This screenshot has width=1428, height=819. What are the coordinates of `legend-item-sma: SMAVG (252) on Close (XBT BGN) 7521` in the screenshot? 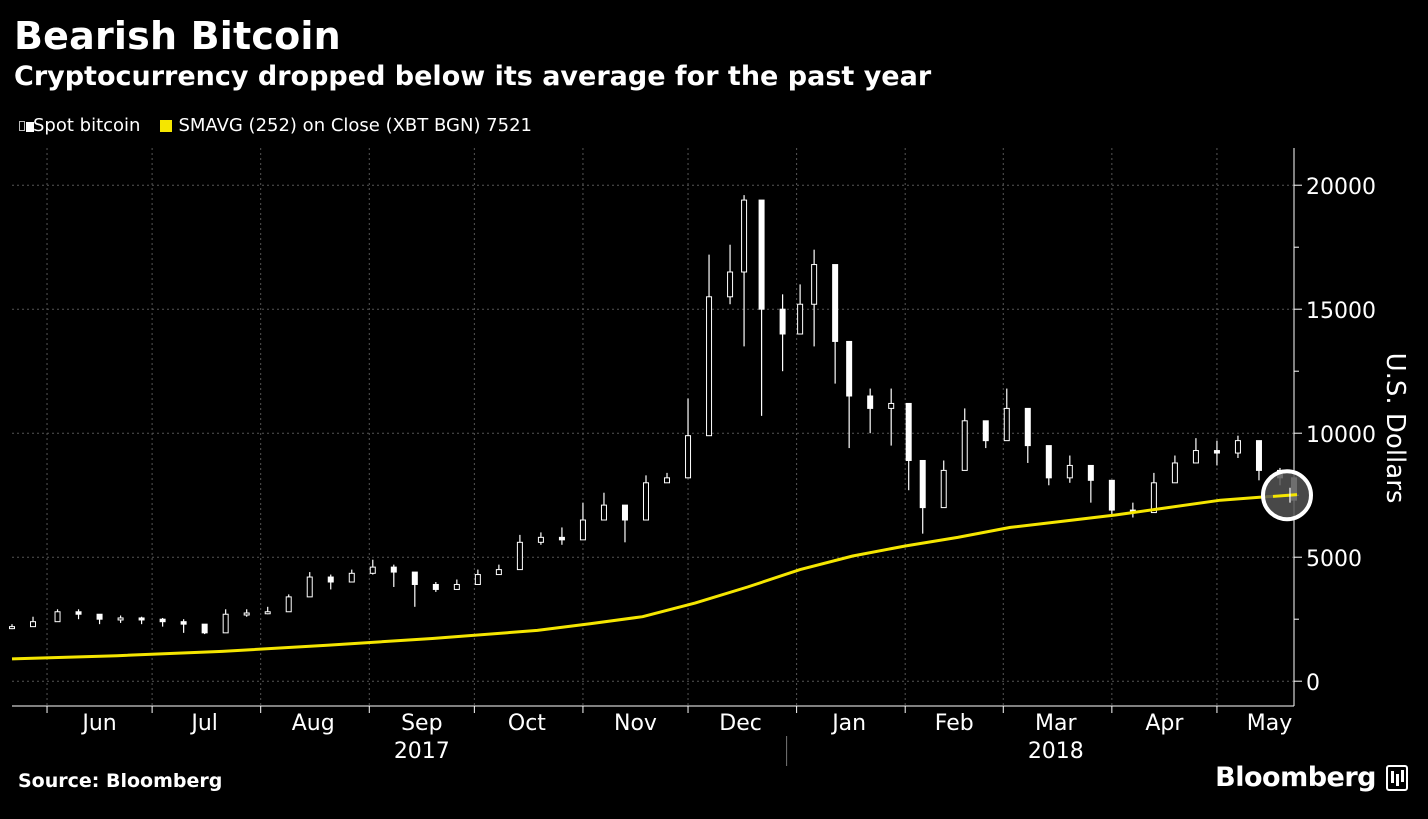 It's located at (346, 125).